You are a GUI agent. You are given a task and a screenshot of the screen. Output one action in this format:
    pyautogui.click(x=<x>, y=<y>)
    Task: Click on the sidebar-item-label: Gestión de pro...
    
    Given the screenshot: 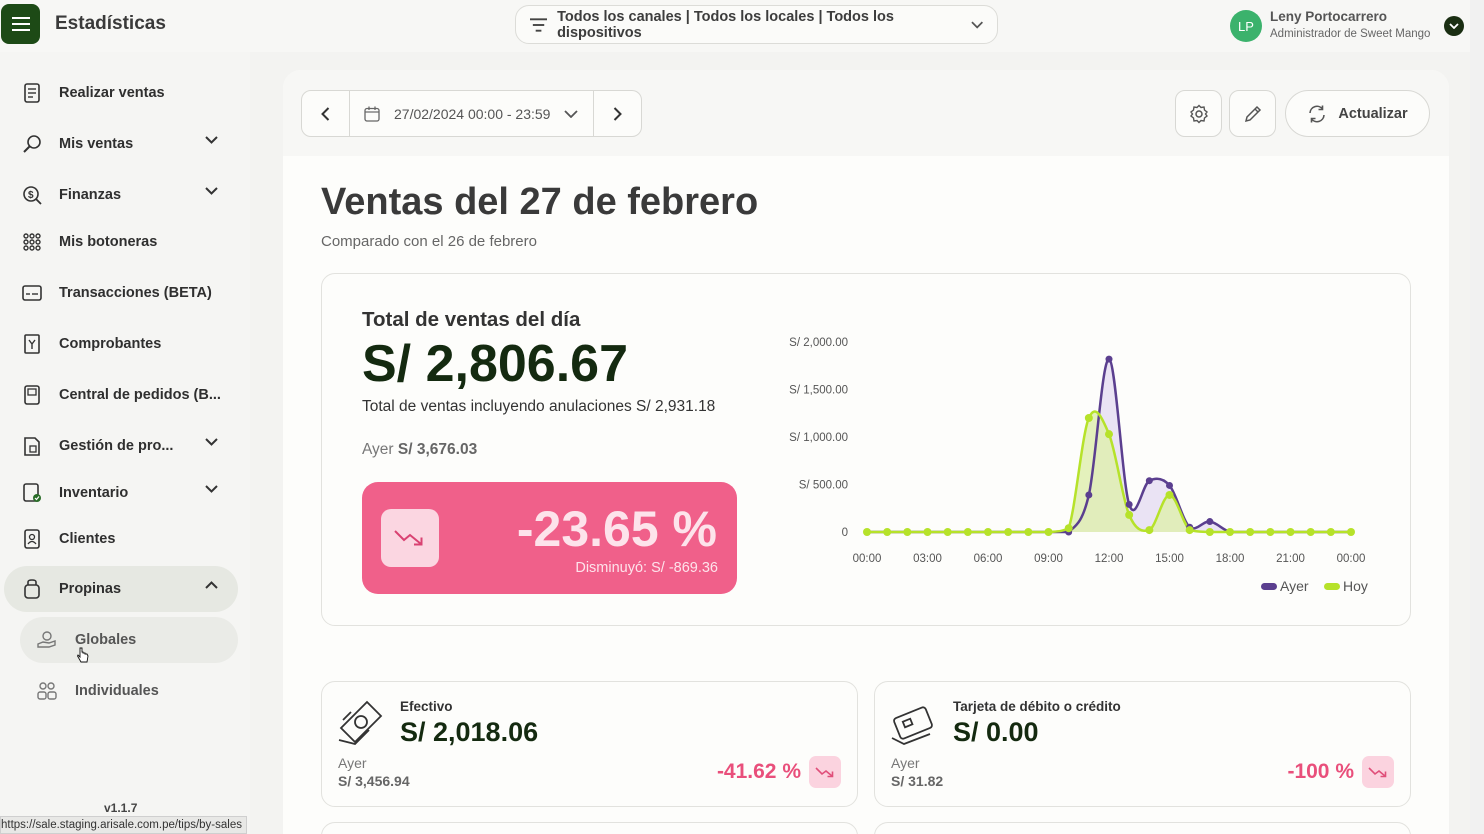 What is the action you would take?
    pyautogui.click(x=116, y=446)
    